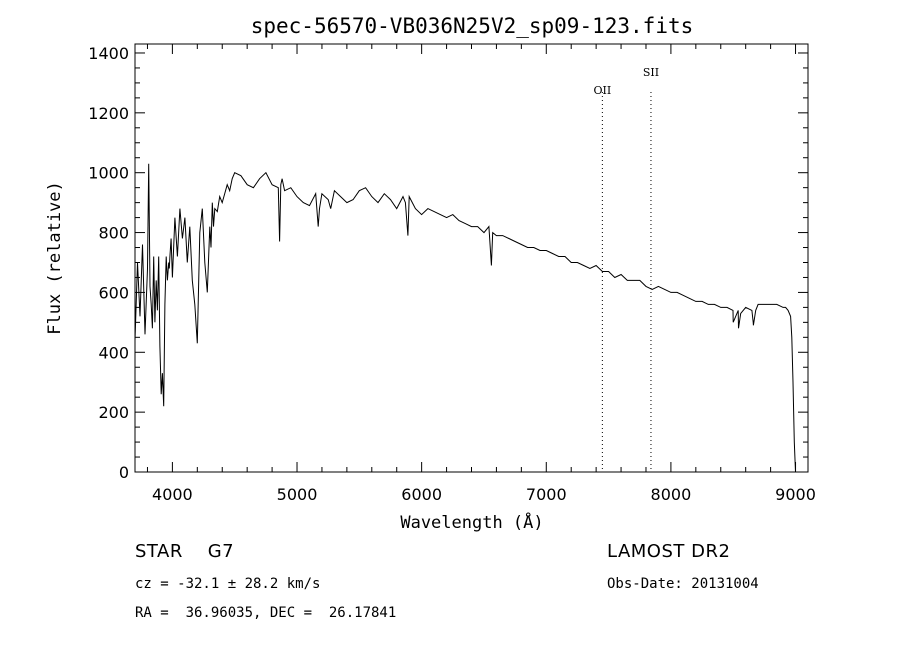 The height and width of the screenshot is (650, 900). I want to click on y-tick-label: 400, so click(113, 352).